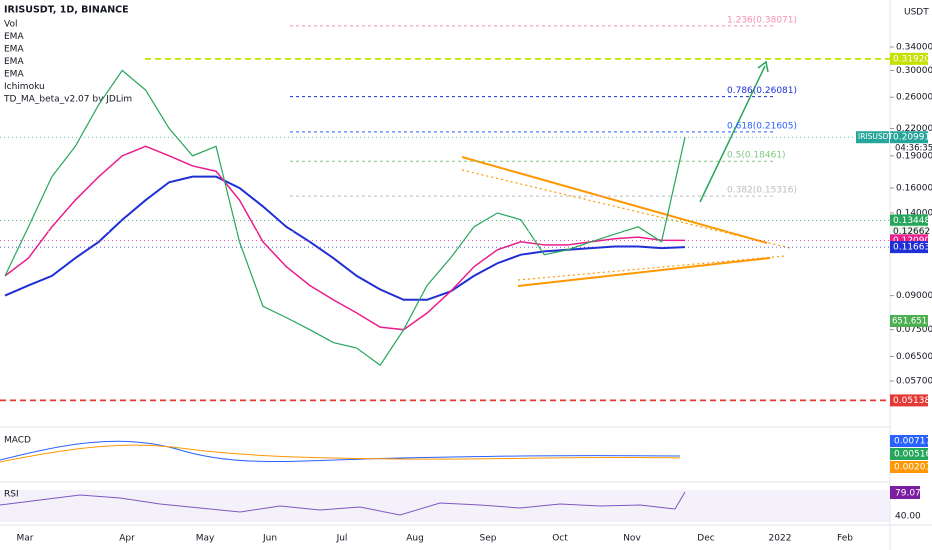 The width and height of the screenshot is (932, 550). What do you see at coordinates (914, 129) in the screenshot?
I see `price-tick-label: 0.22000` at bounding box center [914, 129].